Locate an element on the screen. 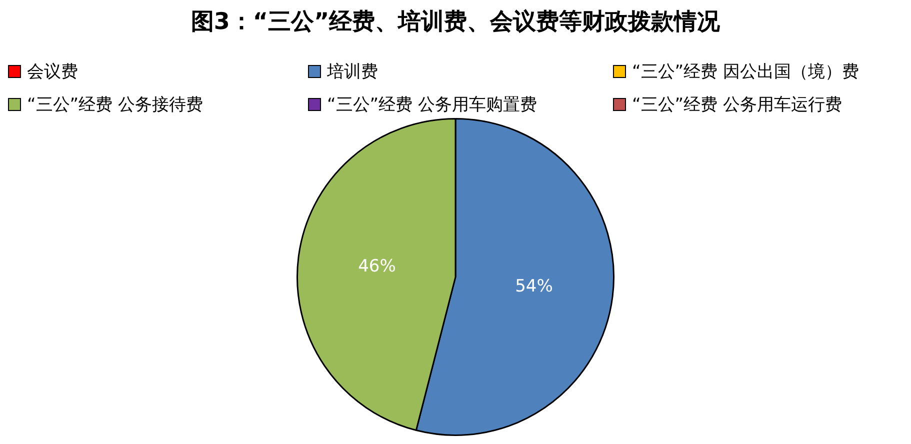 This screenshot has width=911, height=444. legend-label: “三公”经费 公务用车购置费 is located at coordinates (432, 105).